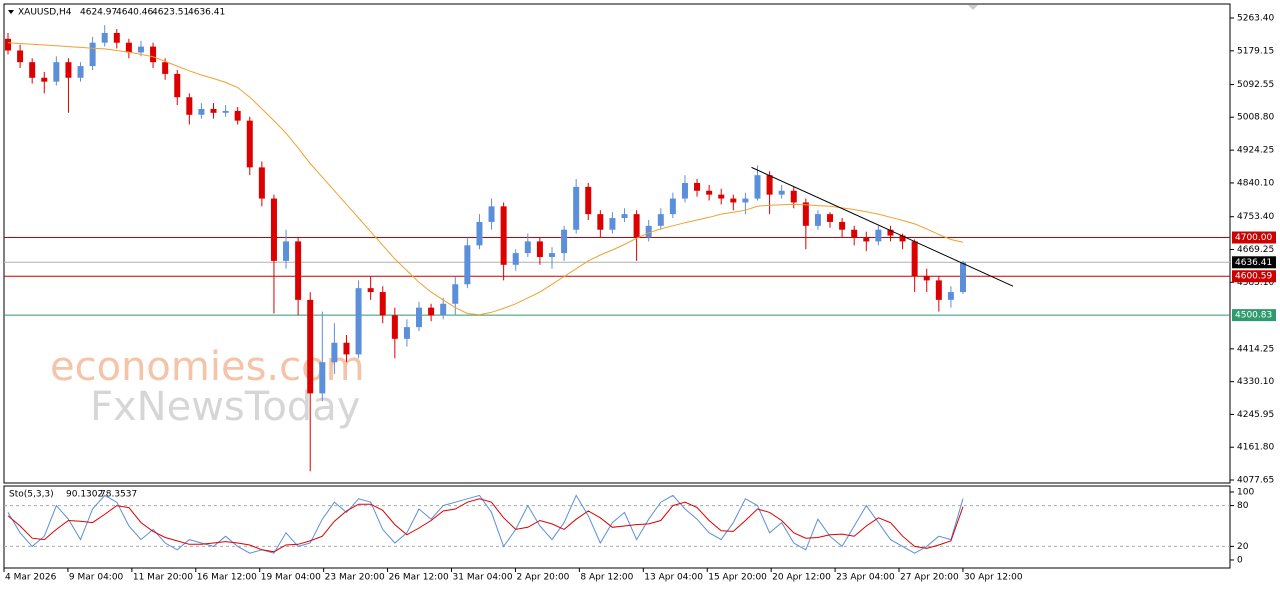  What do you see at coordinates (1255, 217) in the screenshot?
I see `y-tick-label: 4753.40` at bounding box center [1255, 217].